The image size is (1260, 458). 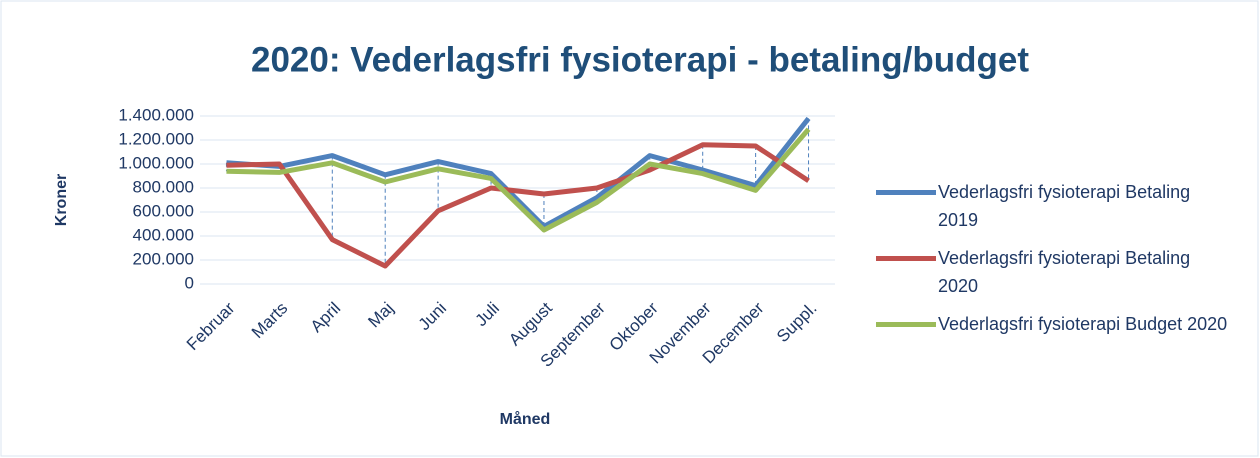 I want to click on legend-item: Vederlagsfri fysioterapi Betaling 2019, so click(x=1050, y=206).